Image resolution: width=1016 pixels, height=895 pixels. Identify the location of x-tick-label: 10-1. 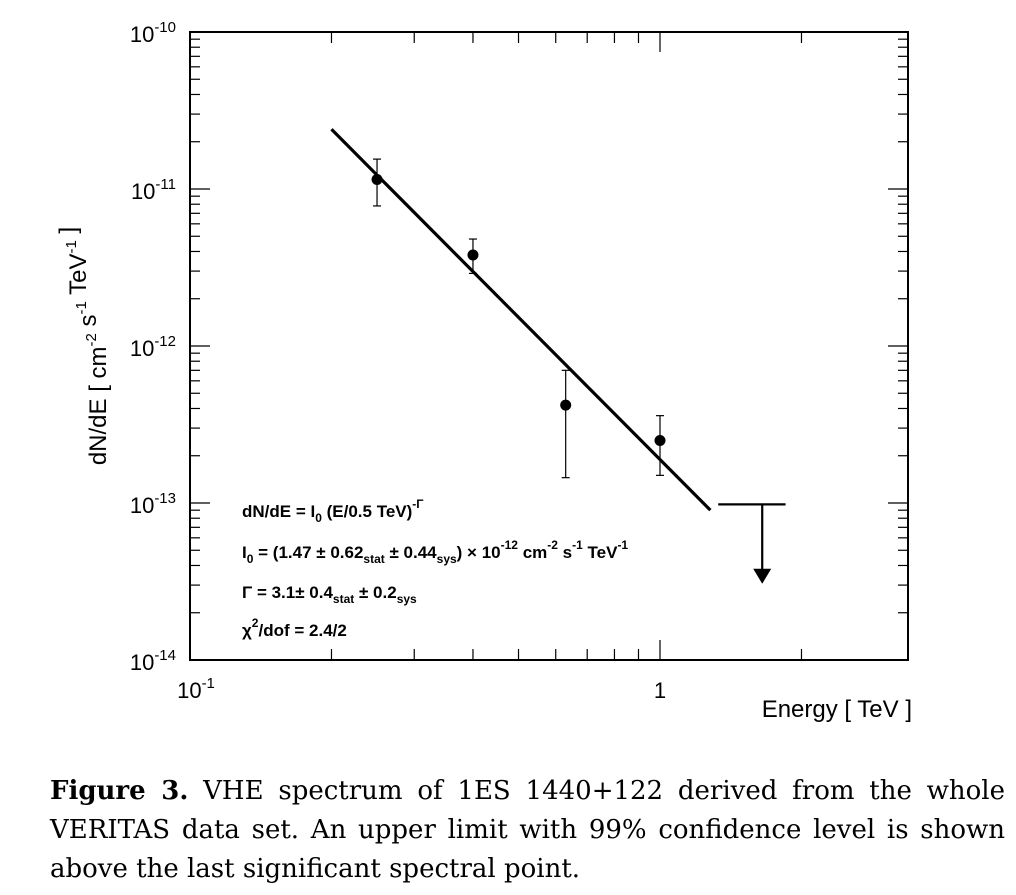
(196, 689).